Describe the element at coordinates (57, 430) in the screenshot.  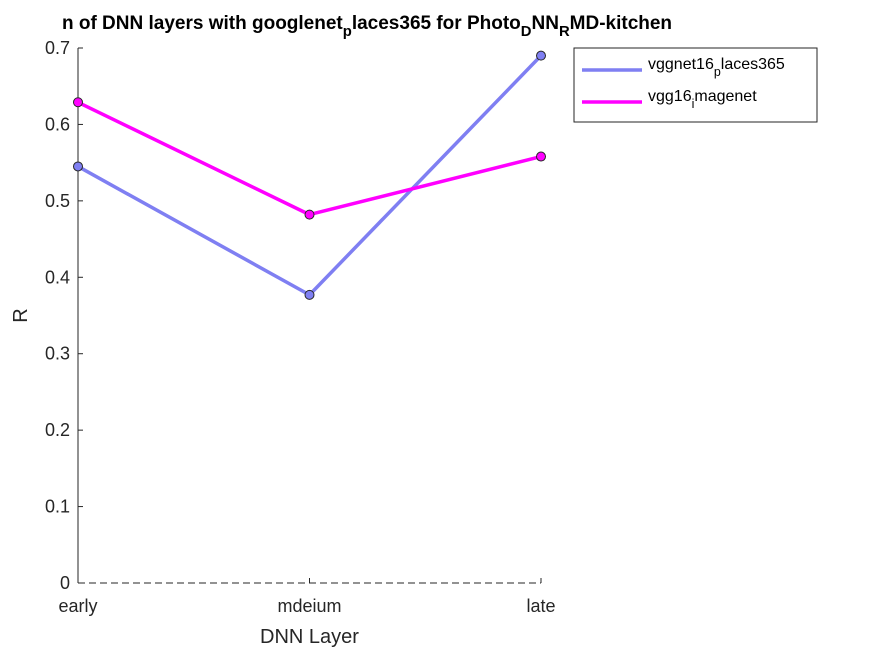
I see `y-tick-label: 0.2` at that location.